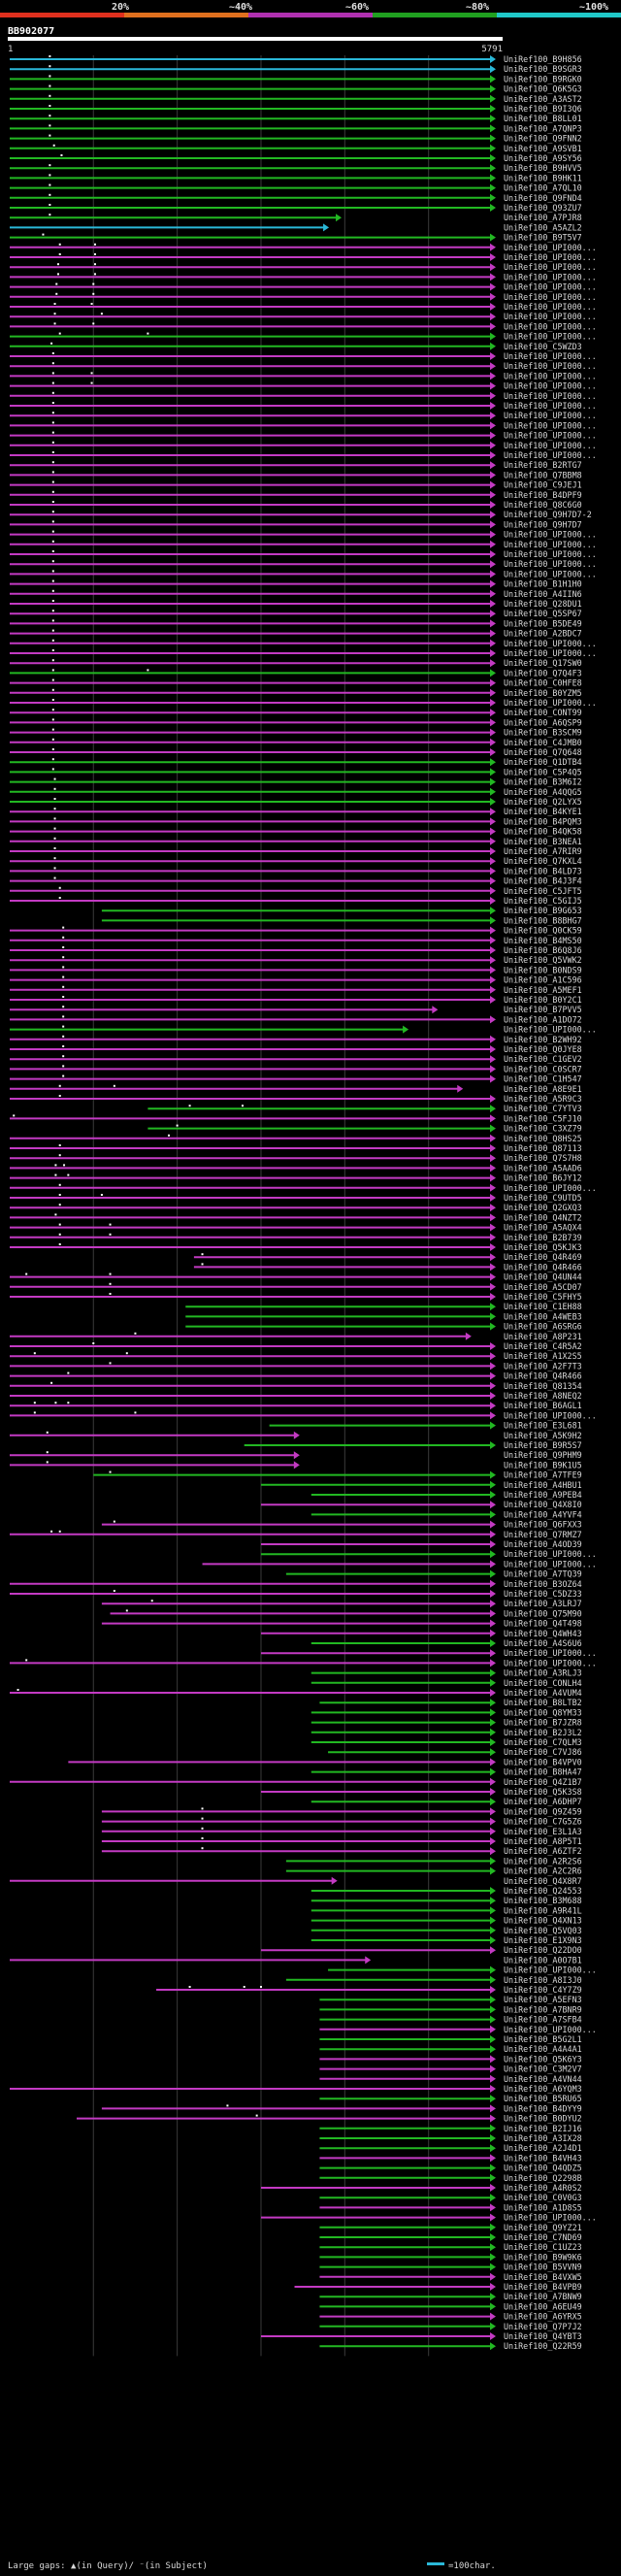  I want to click on hit-row: UniRef100_C1UZ23, so click(450, 2247).